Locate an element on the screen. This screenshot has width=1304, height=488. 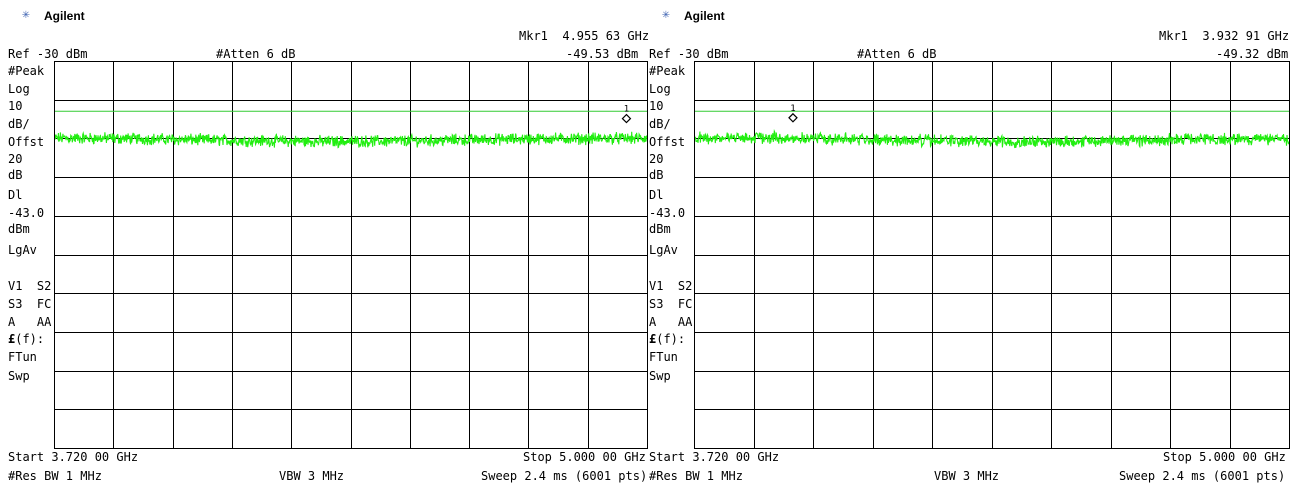
marker-frequency-readout: Mkr1 4.955 63 GHz is located at coordinates (584, 36).